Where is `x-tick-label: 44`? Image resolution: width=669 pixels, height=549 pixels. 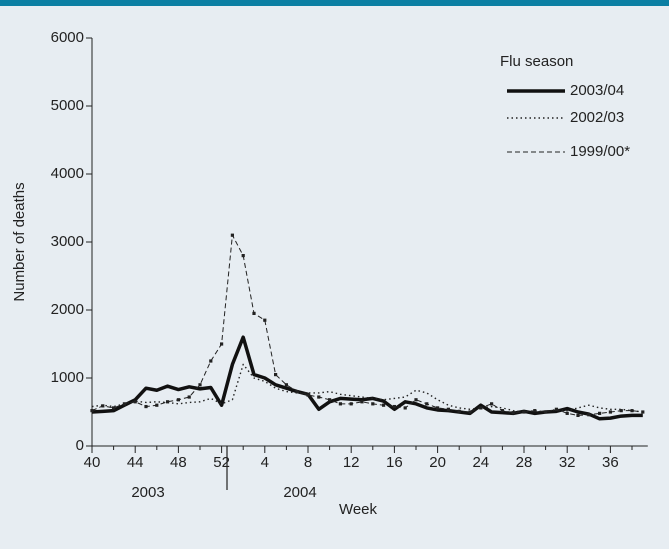 x-tick-label: 44 is located at coordinates (135, 462).